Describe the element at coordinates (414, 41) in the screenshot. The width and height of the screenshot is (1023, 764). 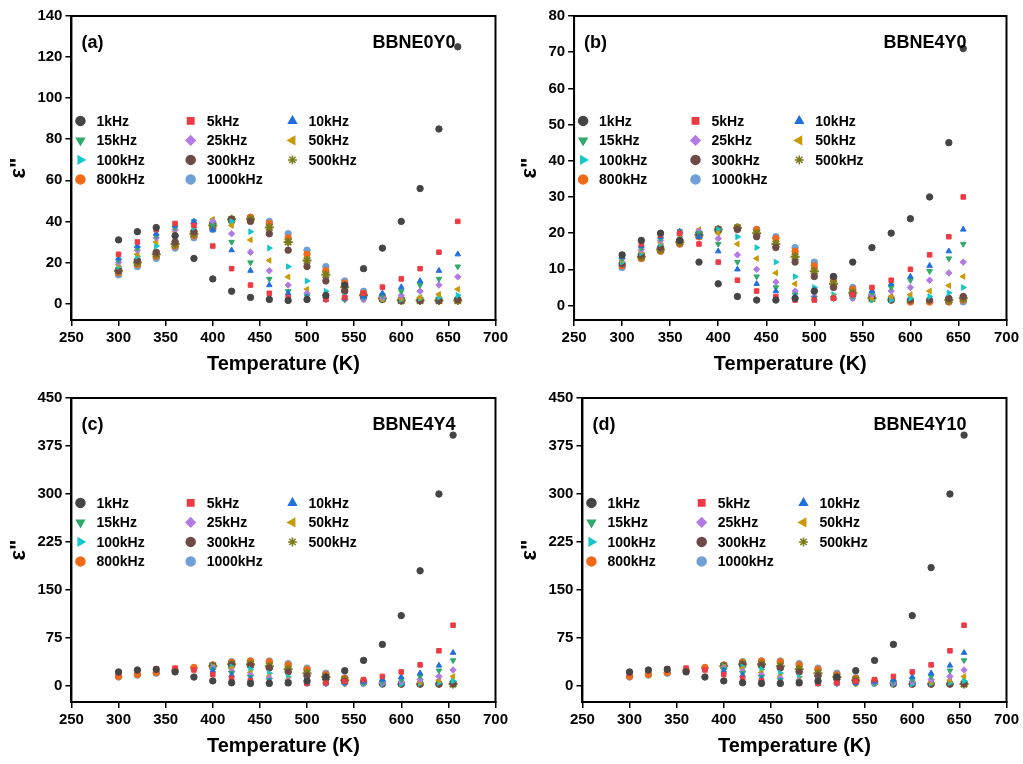
I see `annotation: BBNE0Y0` at that location.